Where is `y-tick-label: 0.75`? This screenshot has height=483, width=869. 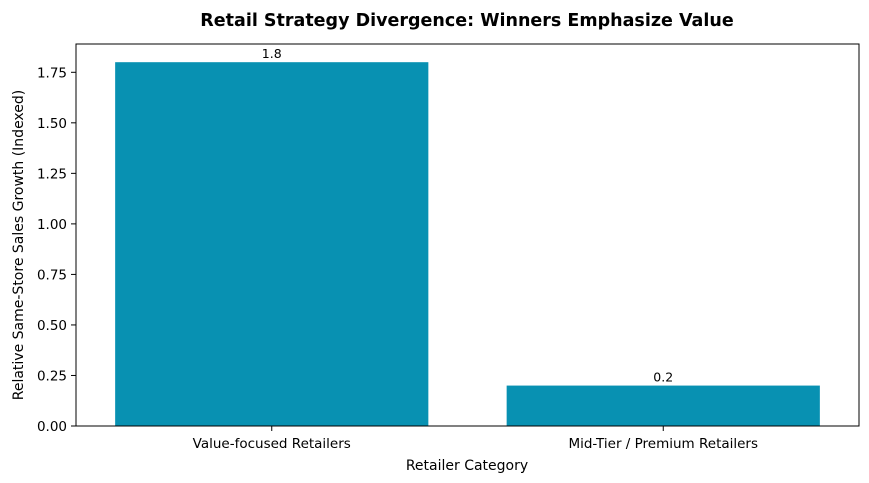 y-tick-label: 0.75 is located at coordinates (52, 275).